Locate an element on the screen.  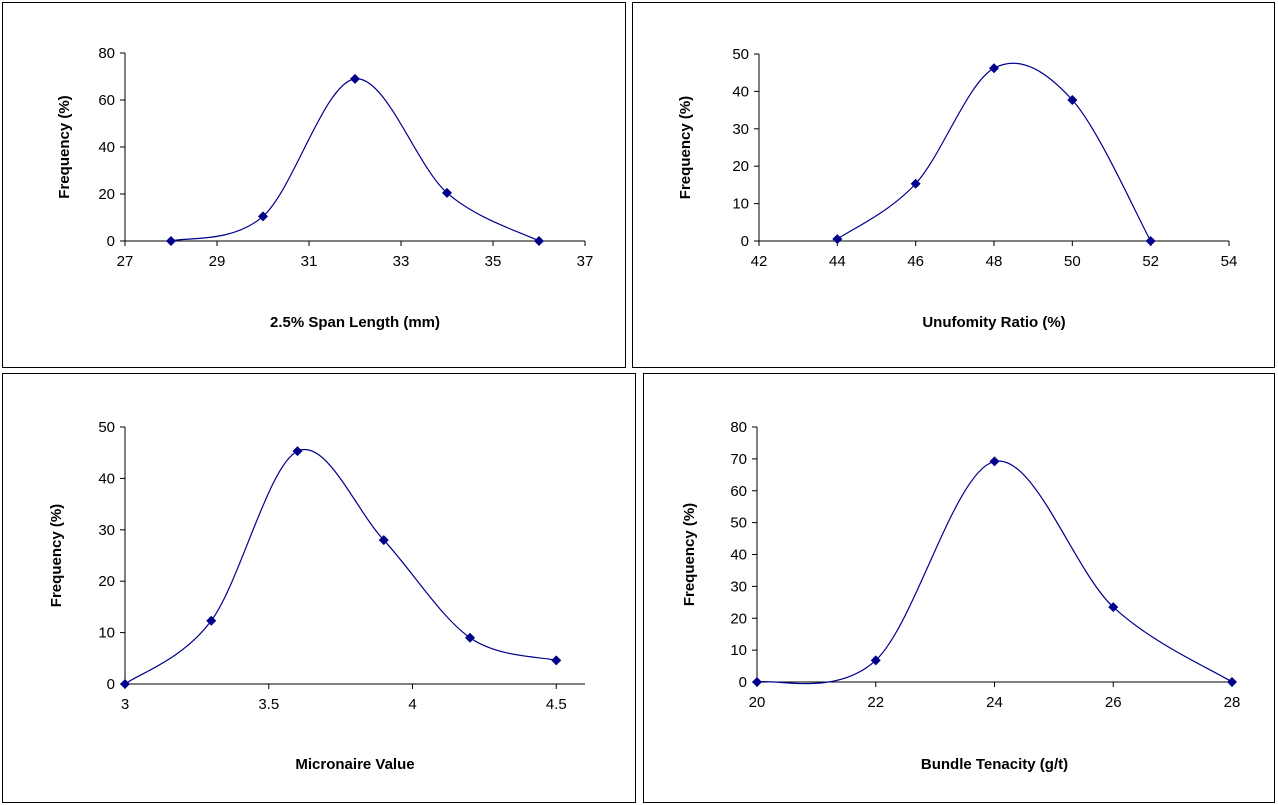
x-tick-label: 42 is located at coordinates (759, 261).